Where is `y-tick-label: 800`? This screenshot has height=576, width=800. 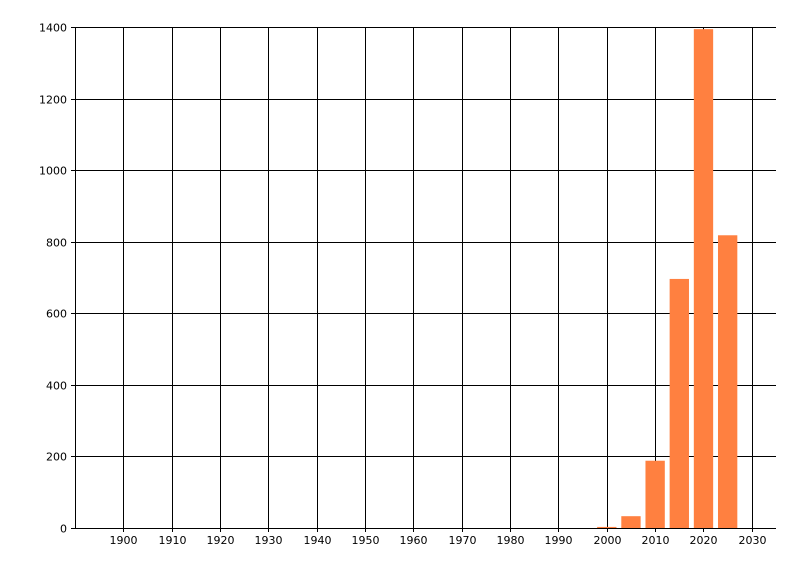
y-tick-label: 800 is located at coordinates (56, 243).